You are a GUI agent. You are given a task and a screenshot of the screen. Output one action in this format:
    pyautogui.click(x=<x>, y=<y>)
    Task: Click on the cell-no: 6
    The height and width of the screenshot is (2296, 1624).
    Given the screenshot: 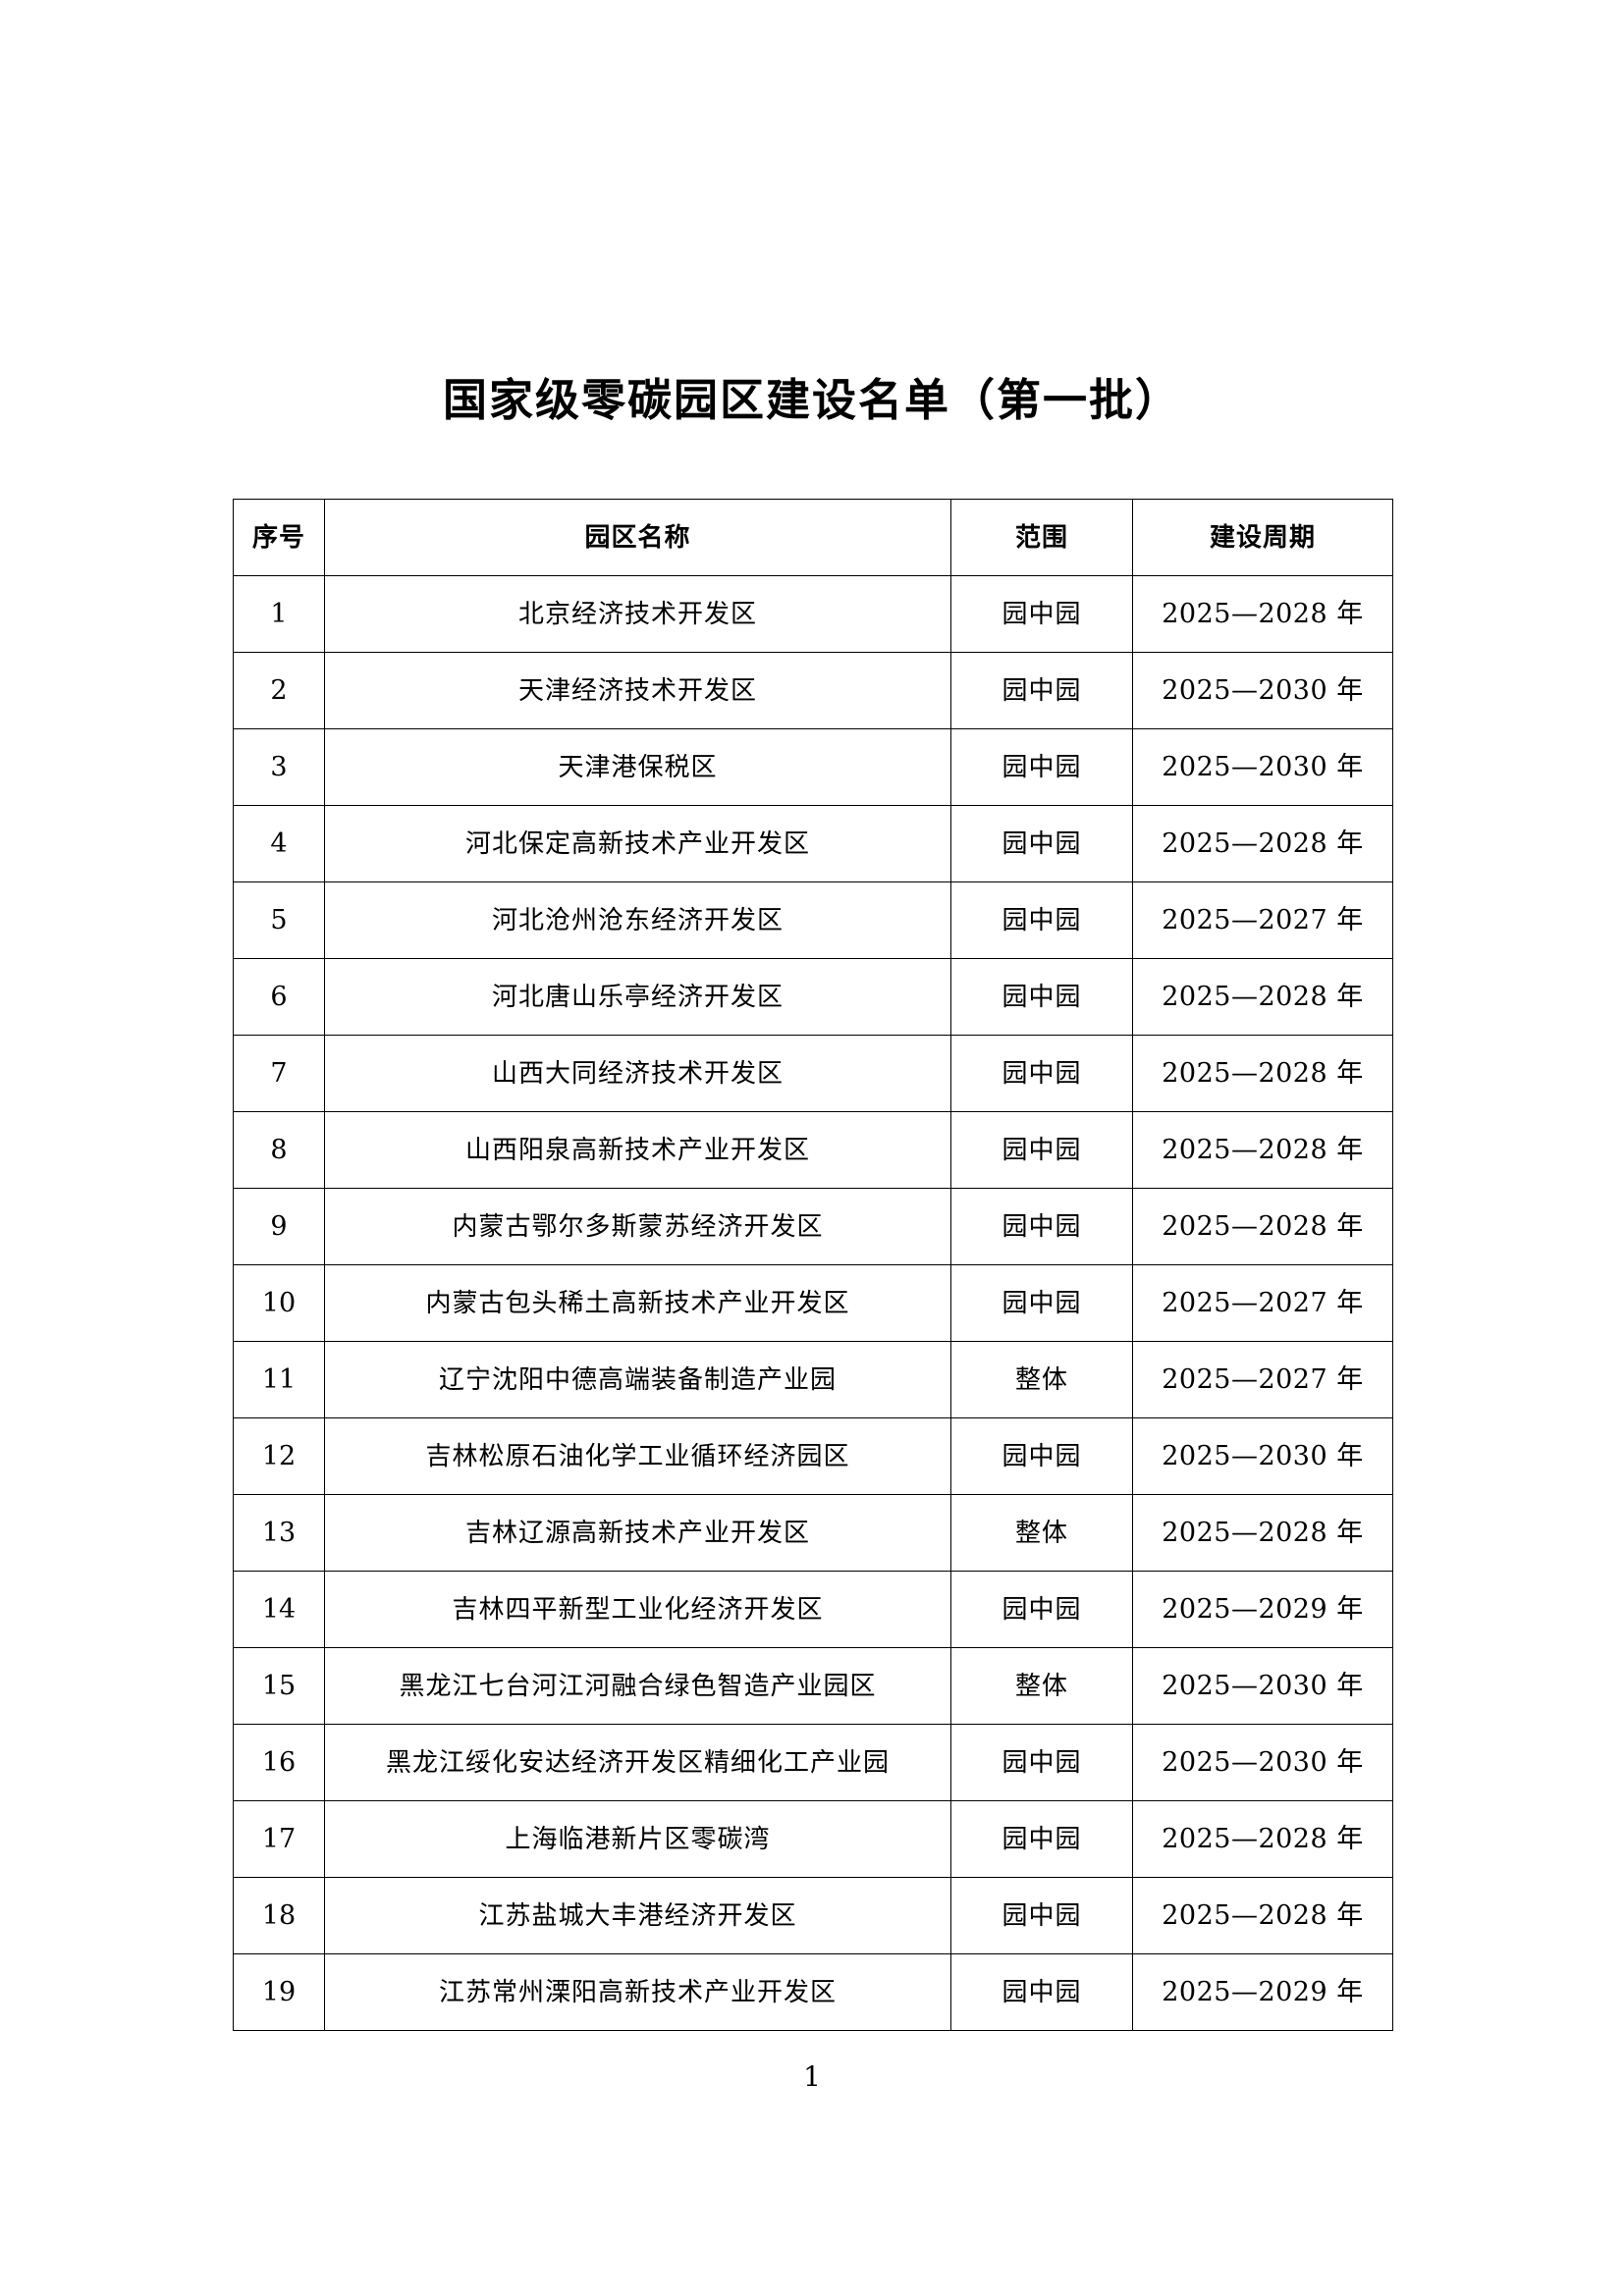 What is the action you would take?
    pyautogui.click(x=279, y=997)
    